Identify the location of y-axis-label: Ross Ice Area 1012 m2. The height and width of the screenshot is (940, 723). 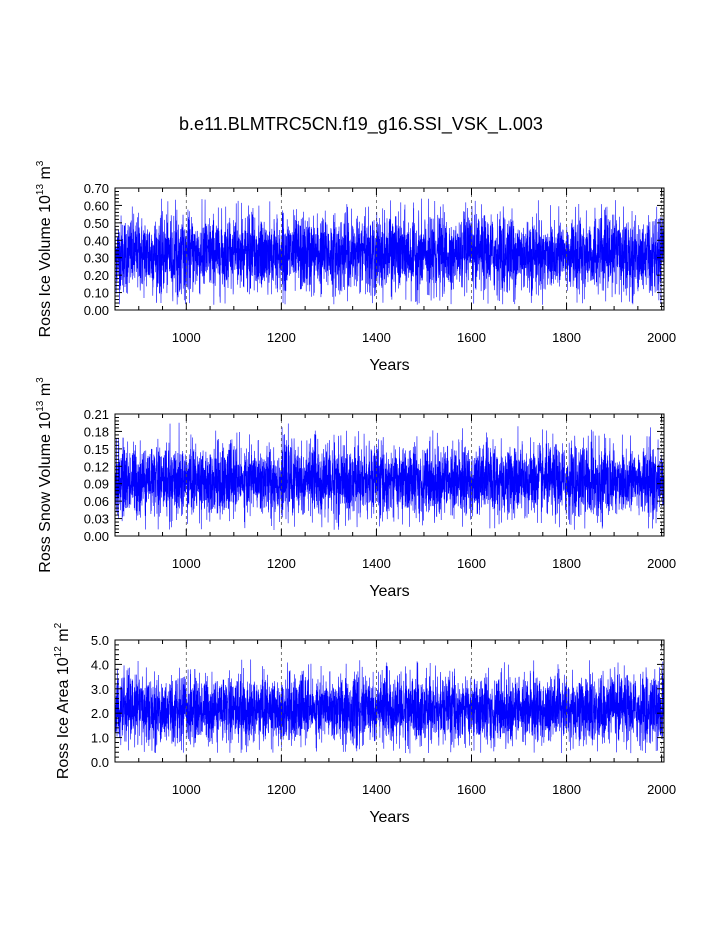
(62, 700).